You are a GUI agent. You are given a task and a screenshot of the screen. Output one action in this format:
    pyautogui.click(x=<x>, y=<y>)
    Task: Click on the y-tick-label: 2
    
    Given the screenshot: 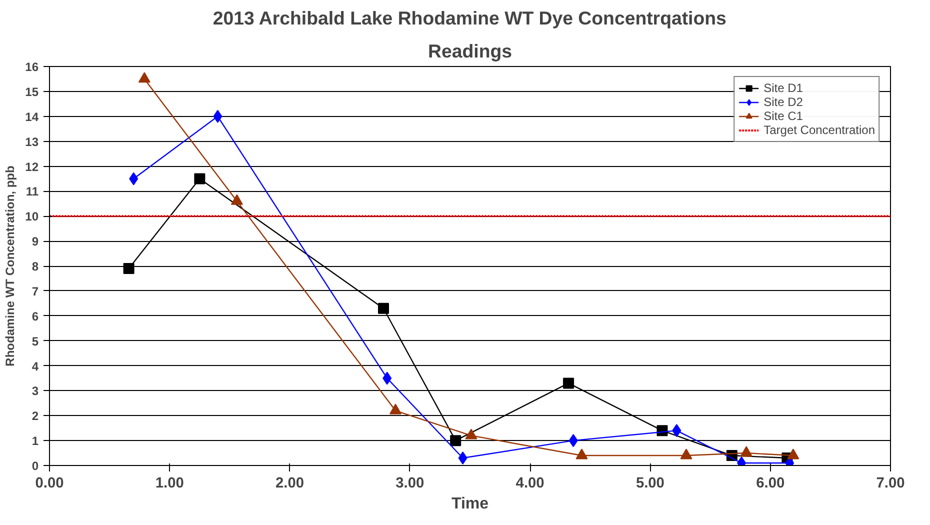 What is the action you would take?
    pyautogui.click(x=35, y=416)
    